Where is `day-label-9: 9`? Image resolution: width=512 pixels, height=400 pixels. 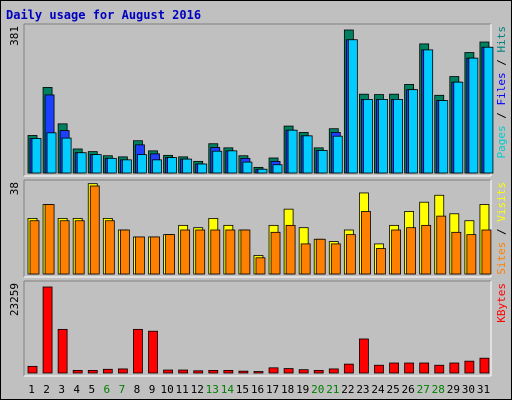
day-label-9: 9 is located at coordinates (152, 389).